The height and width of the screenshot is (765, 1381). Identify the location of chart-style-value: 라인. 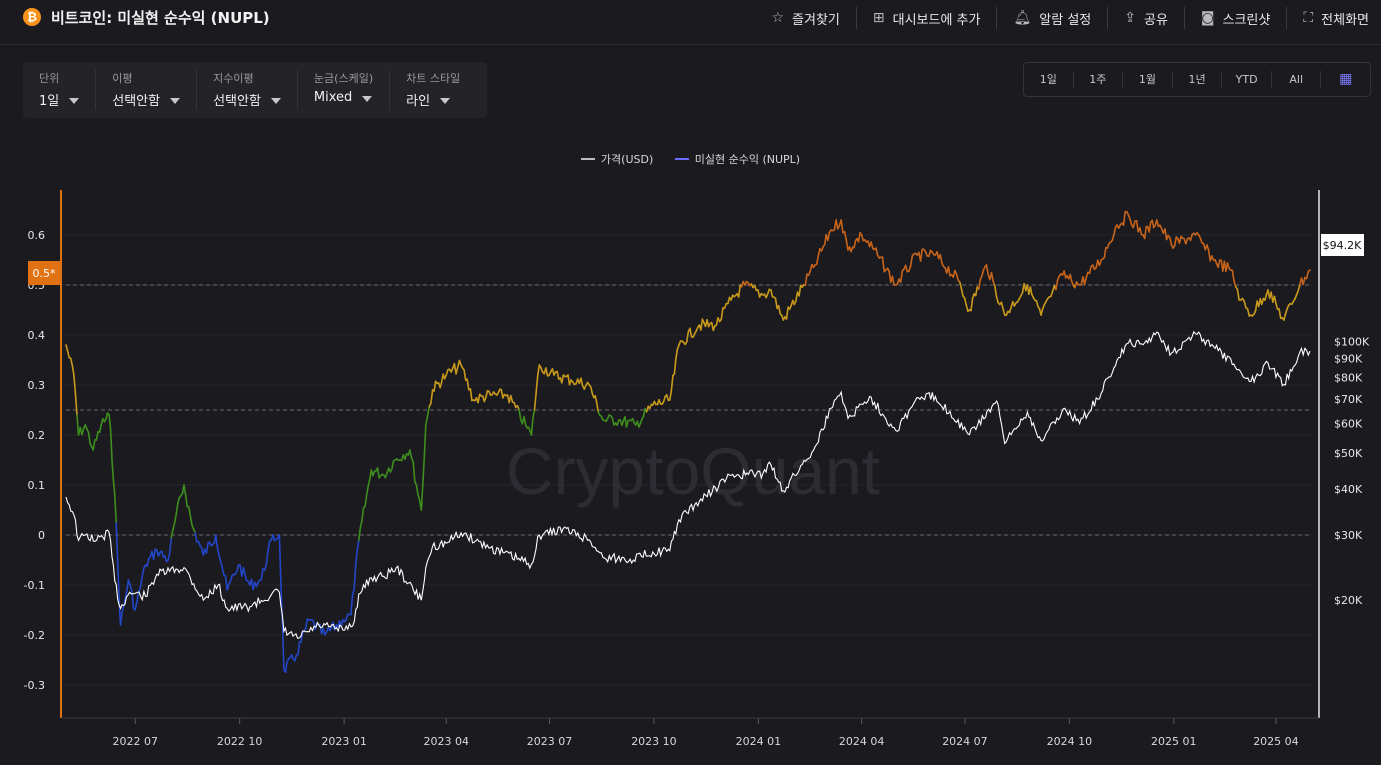
(418, 101).